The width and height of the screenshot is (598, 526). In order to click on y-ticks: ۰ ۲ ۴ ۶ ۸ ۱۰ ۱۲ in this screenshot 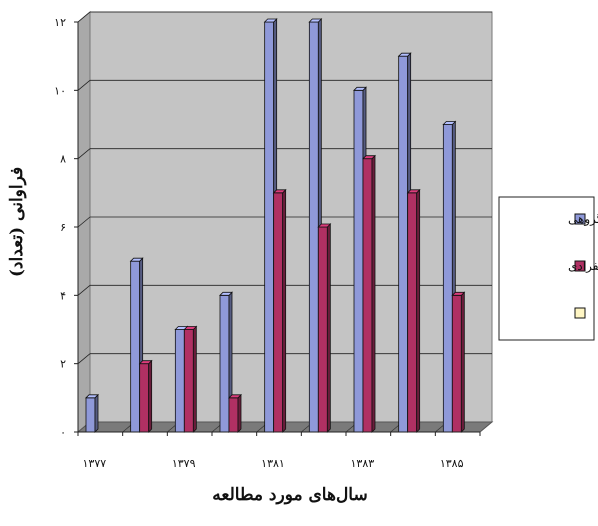, I will do `click(66, 227)`.